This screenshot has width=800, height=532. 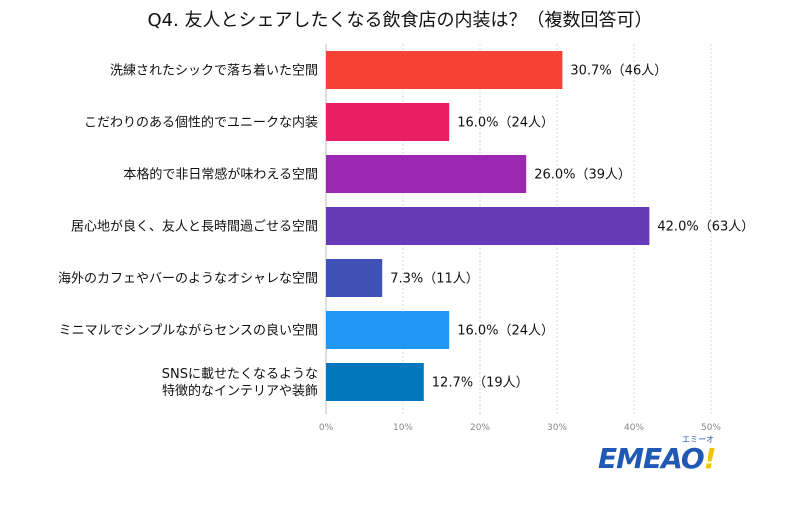 I want to click on logo-small-text: エミーオ, so click(x=698, y=439).